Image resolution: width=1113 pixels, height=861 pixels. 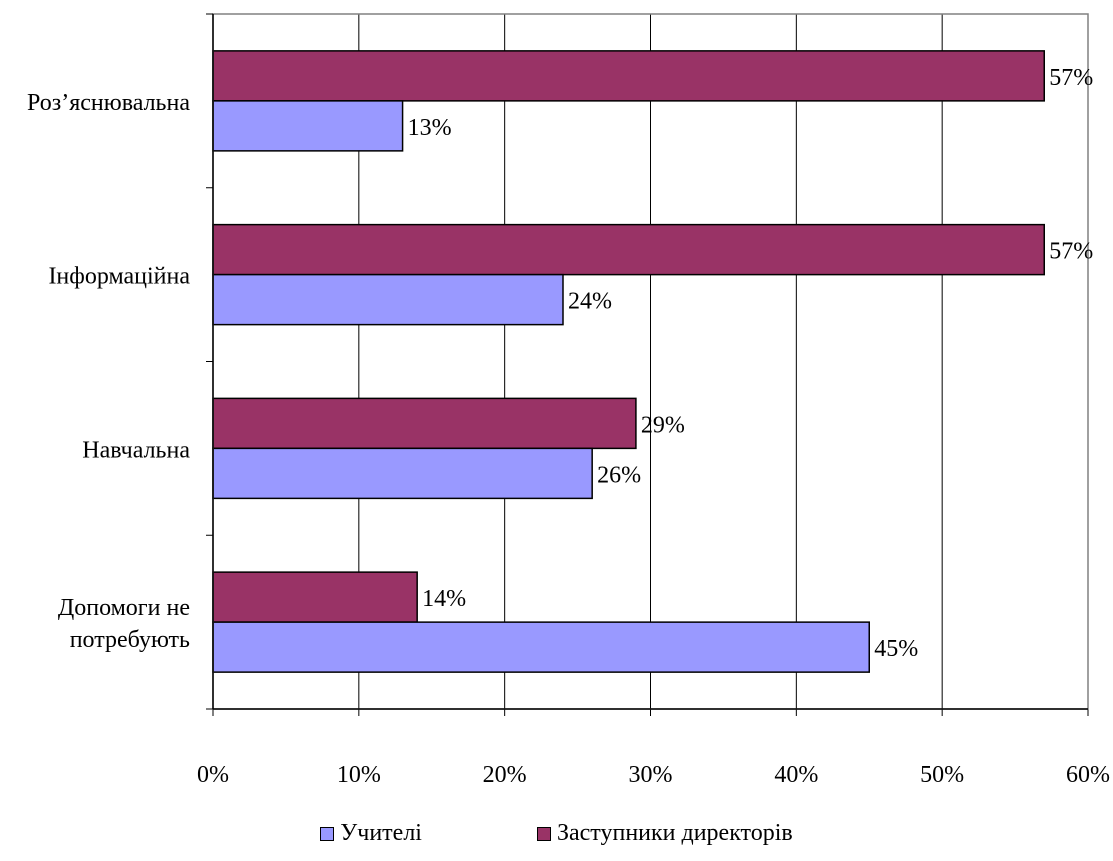 I want to click on legend-label-teachers: Учителі, so click(x=381, y=833).